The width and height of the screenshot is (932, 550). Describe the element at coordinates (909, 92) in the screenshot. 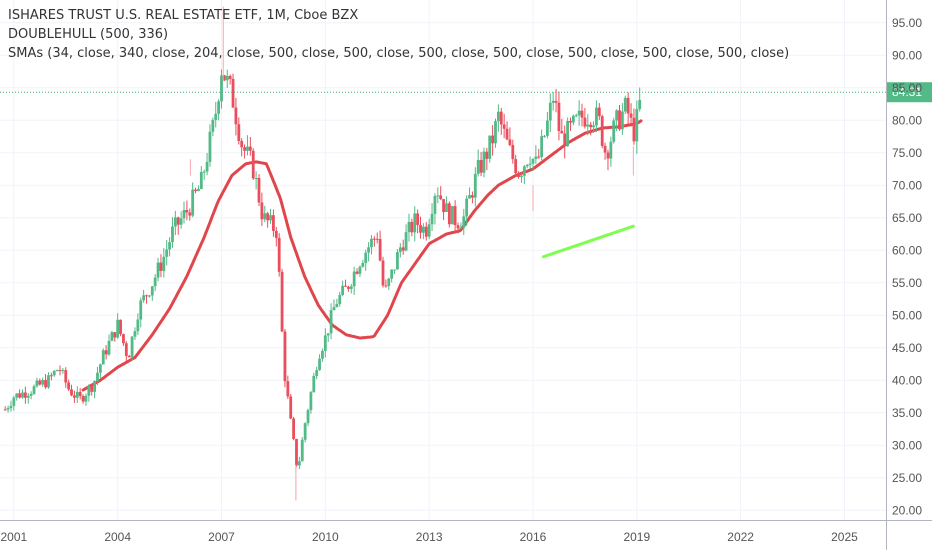

I see `last-price-badge` at that location.